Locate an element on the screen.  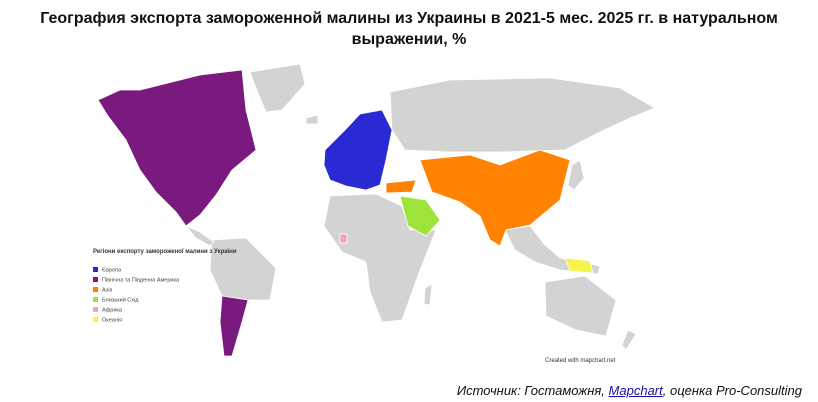
japan is located at coordinates (576, 175).